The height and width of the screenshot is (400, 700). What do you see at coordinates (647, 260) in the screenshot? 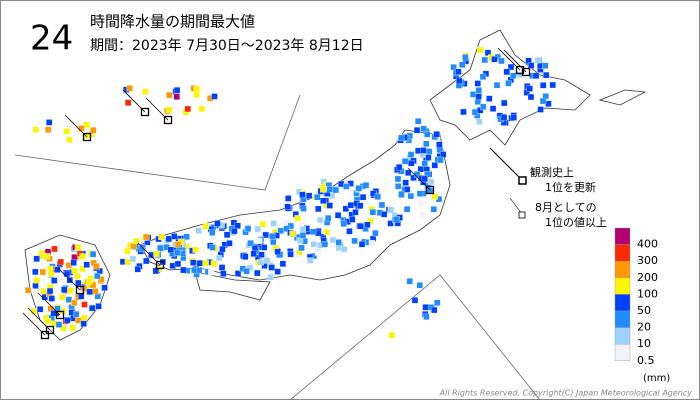
I see `scale-label: 300` at bounding box center [647, 260].